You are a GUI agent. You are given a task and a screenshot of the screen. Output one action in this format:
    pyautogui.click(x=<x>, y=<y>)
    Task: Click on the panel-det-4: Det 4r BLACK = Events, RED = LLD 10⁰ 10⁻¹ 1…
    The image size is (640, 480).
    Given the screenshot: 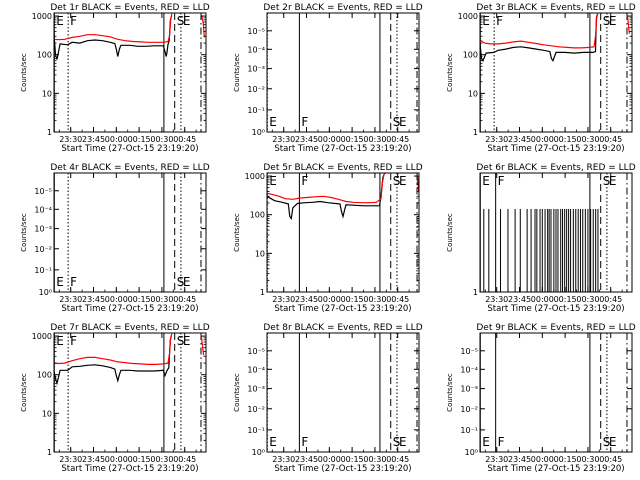 What is the action you would take?
    pyautogui.click(x=115, y=238)
    